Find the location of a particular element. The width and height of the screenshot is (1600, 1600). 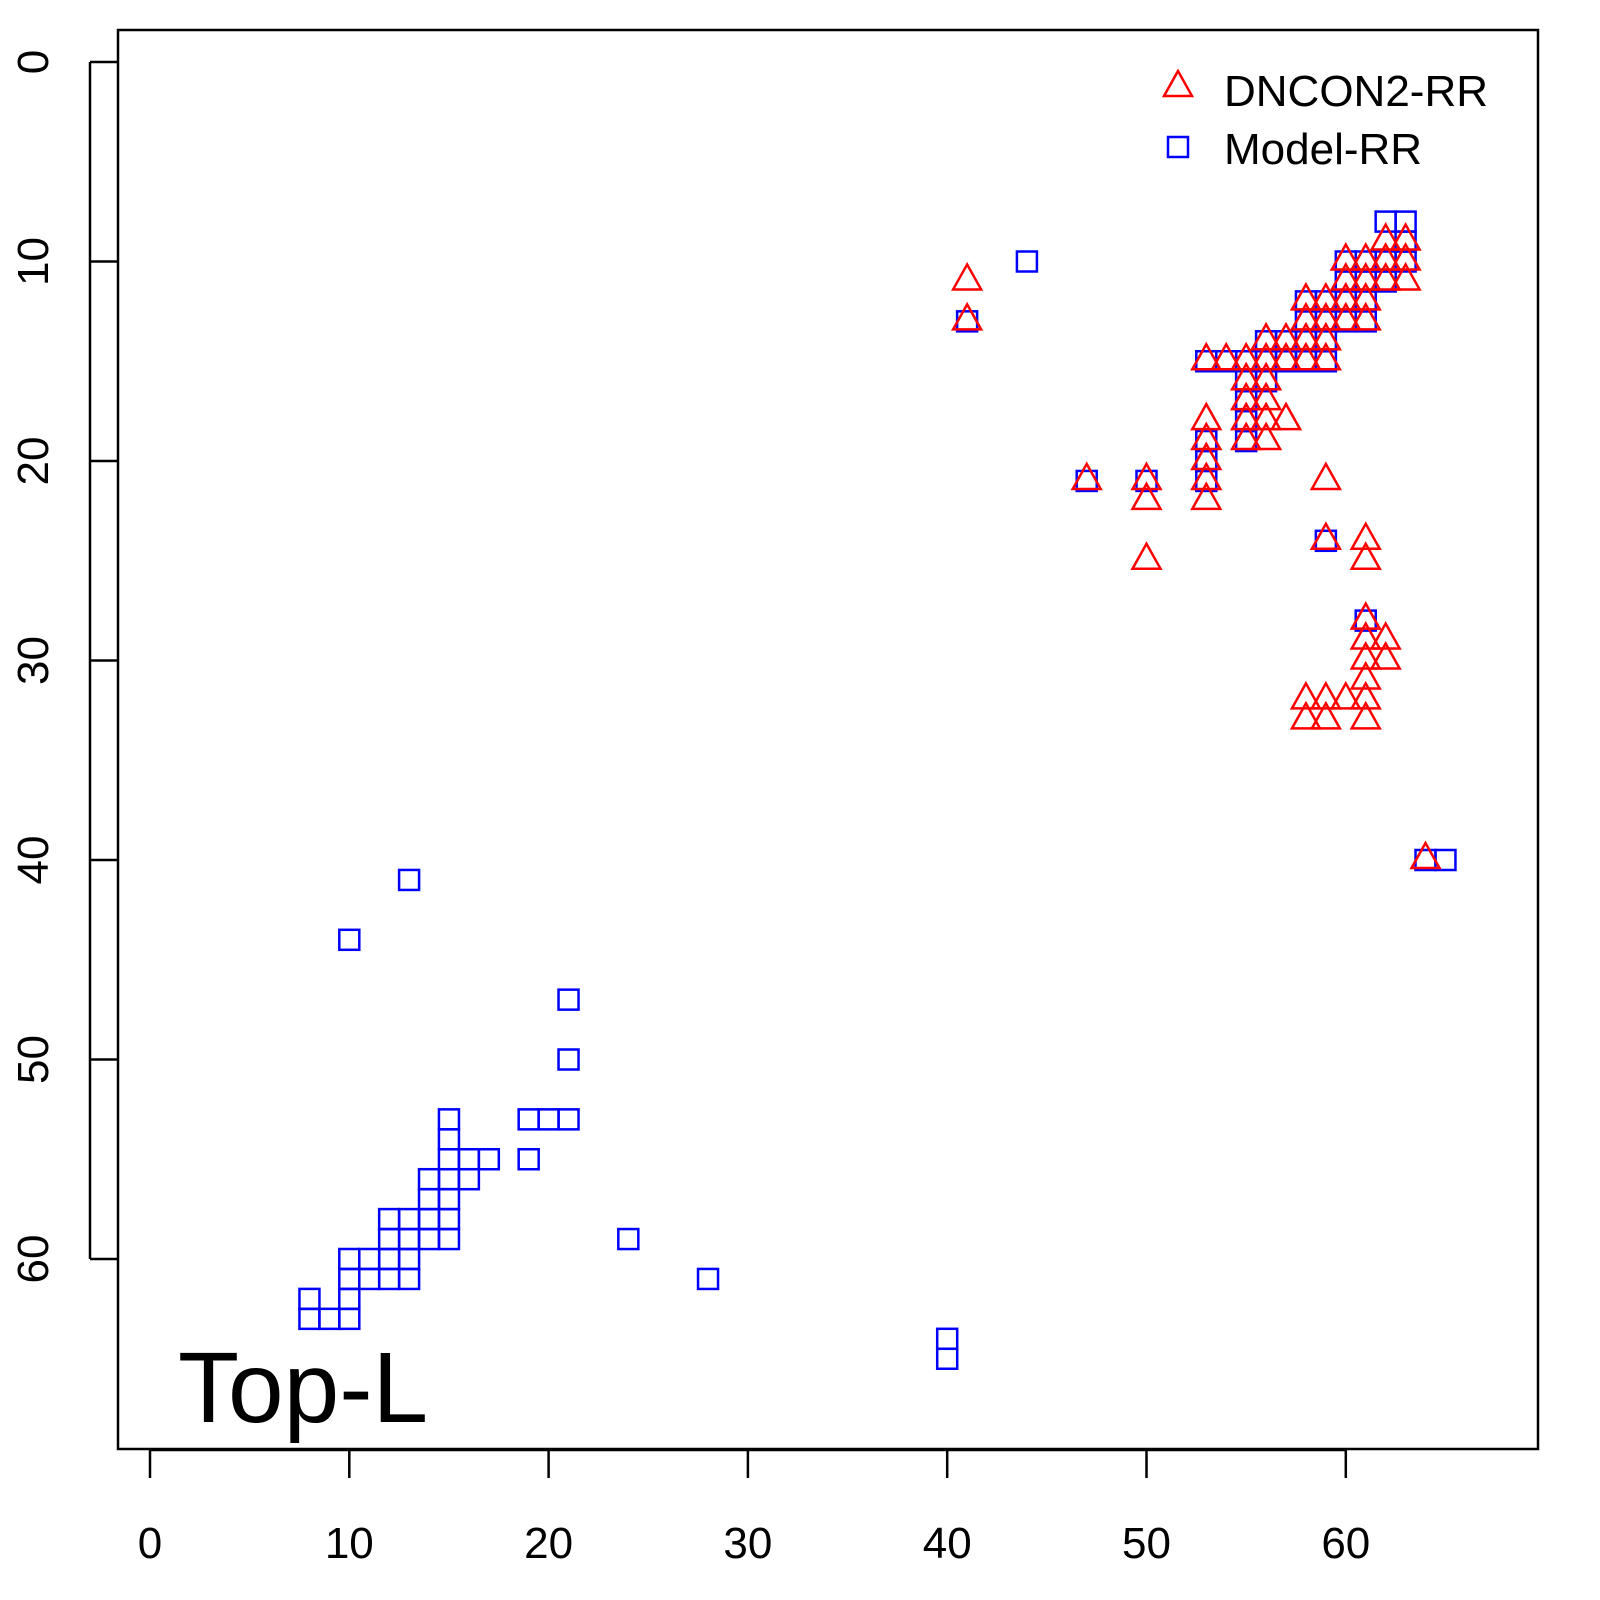

x-axis: 0 10 20 30 40 50 60 is located at coordinates (754, 1508).